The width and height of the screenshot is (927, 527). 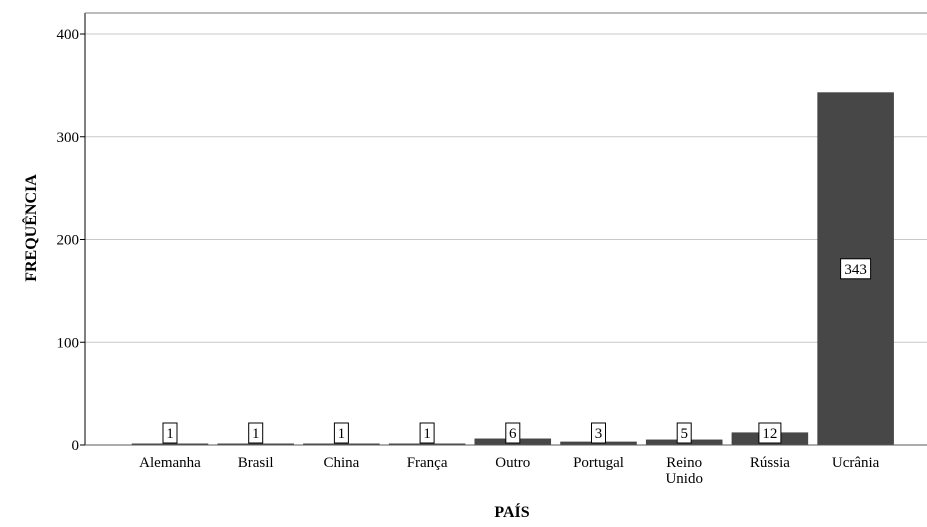 What do you see at coordinates (68, 138) in the screenshot?
I see `y-tick-label: 300` at bounding box center [68, 138].